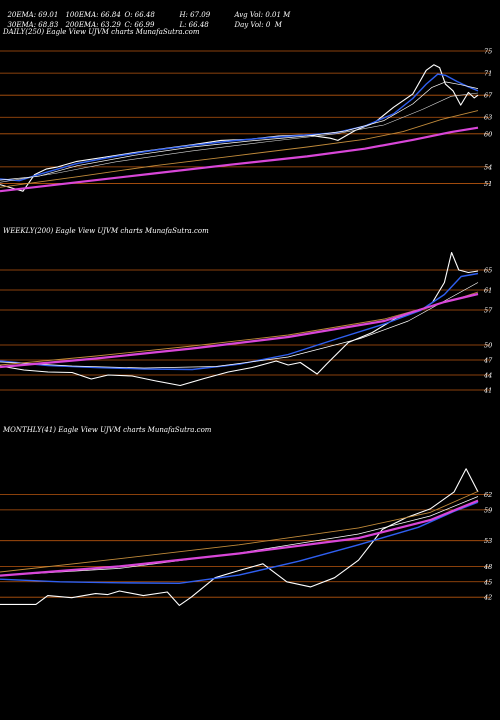 This screenshot has width=500, height=720. I want to click on header-value: O: 66.48, so click(139, 15).